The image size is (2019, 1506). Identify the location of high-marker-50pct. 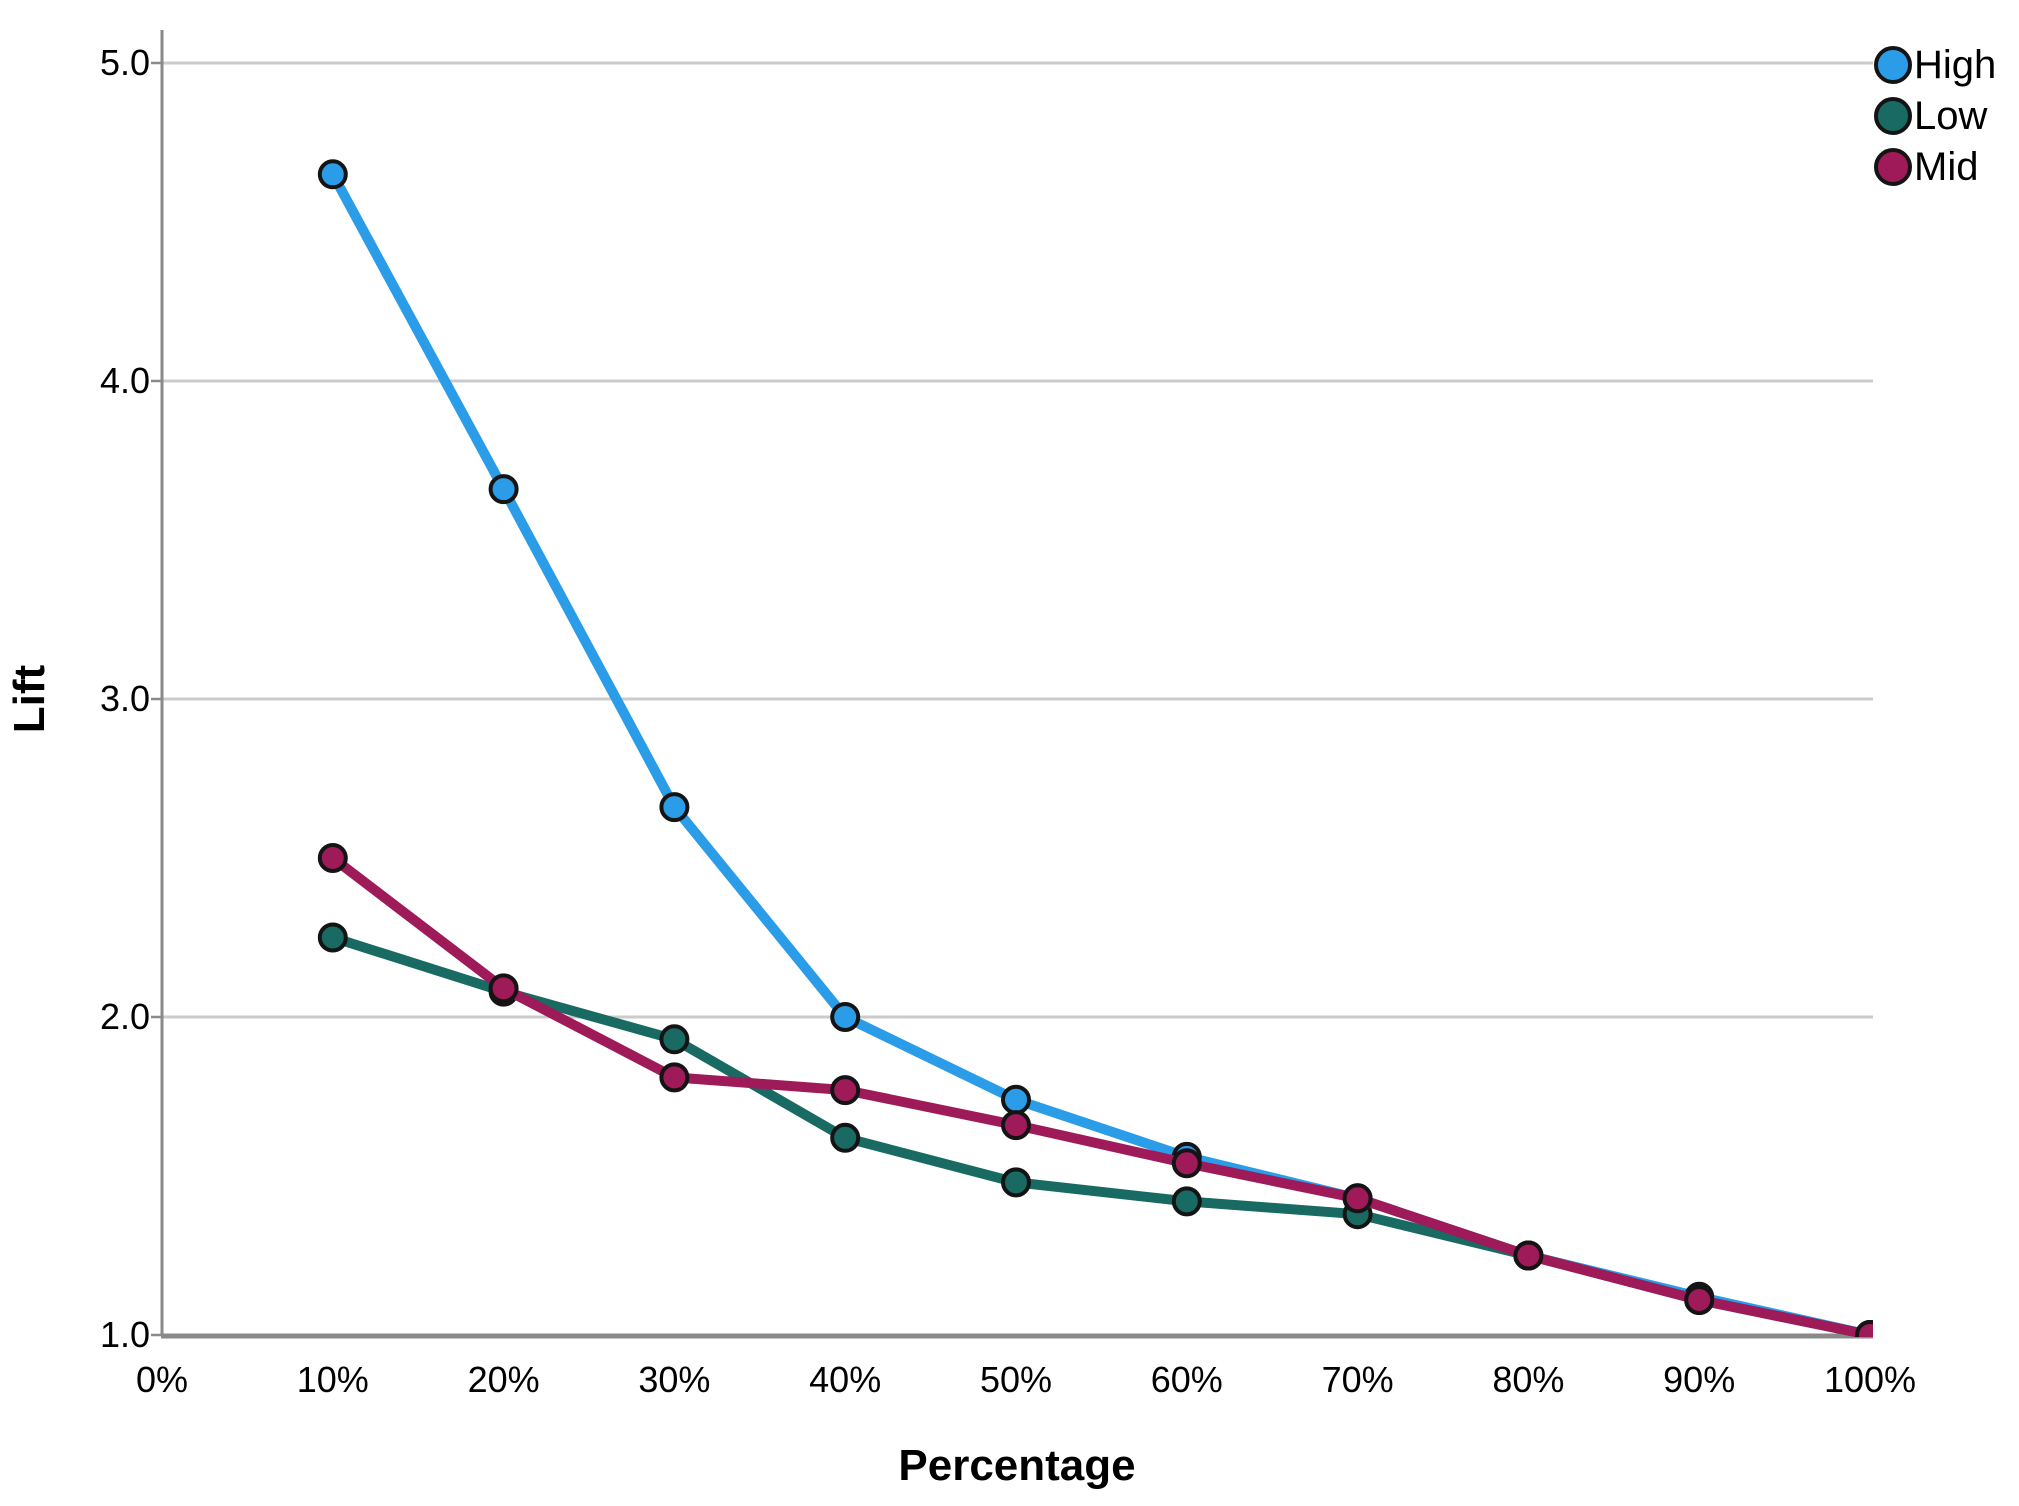
(1016, 1099).